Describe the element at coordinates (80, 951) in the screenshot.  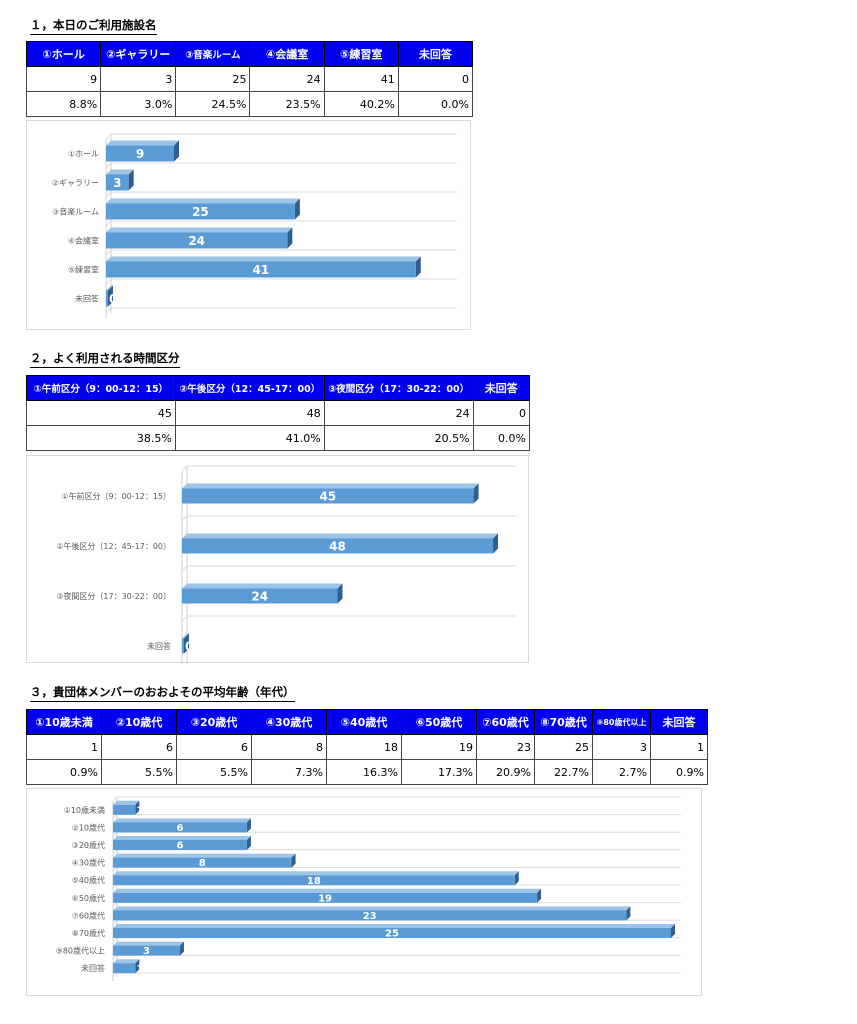
I see `category-label: ⑨80歳代以上` at that location.